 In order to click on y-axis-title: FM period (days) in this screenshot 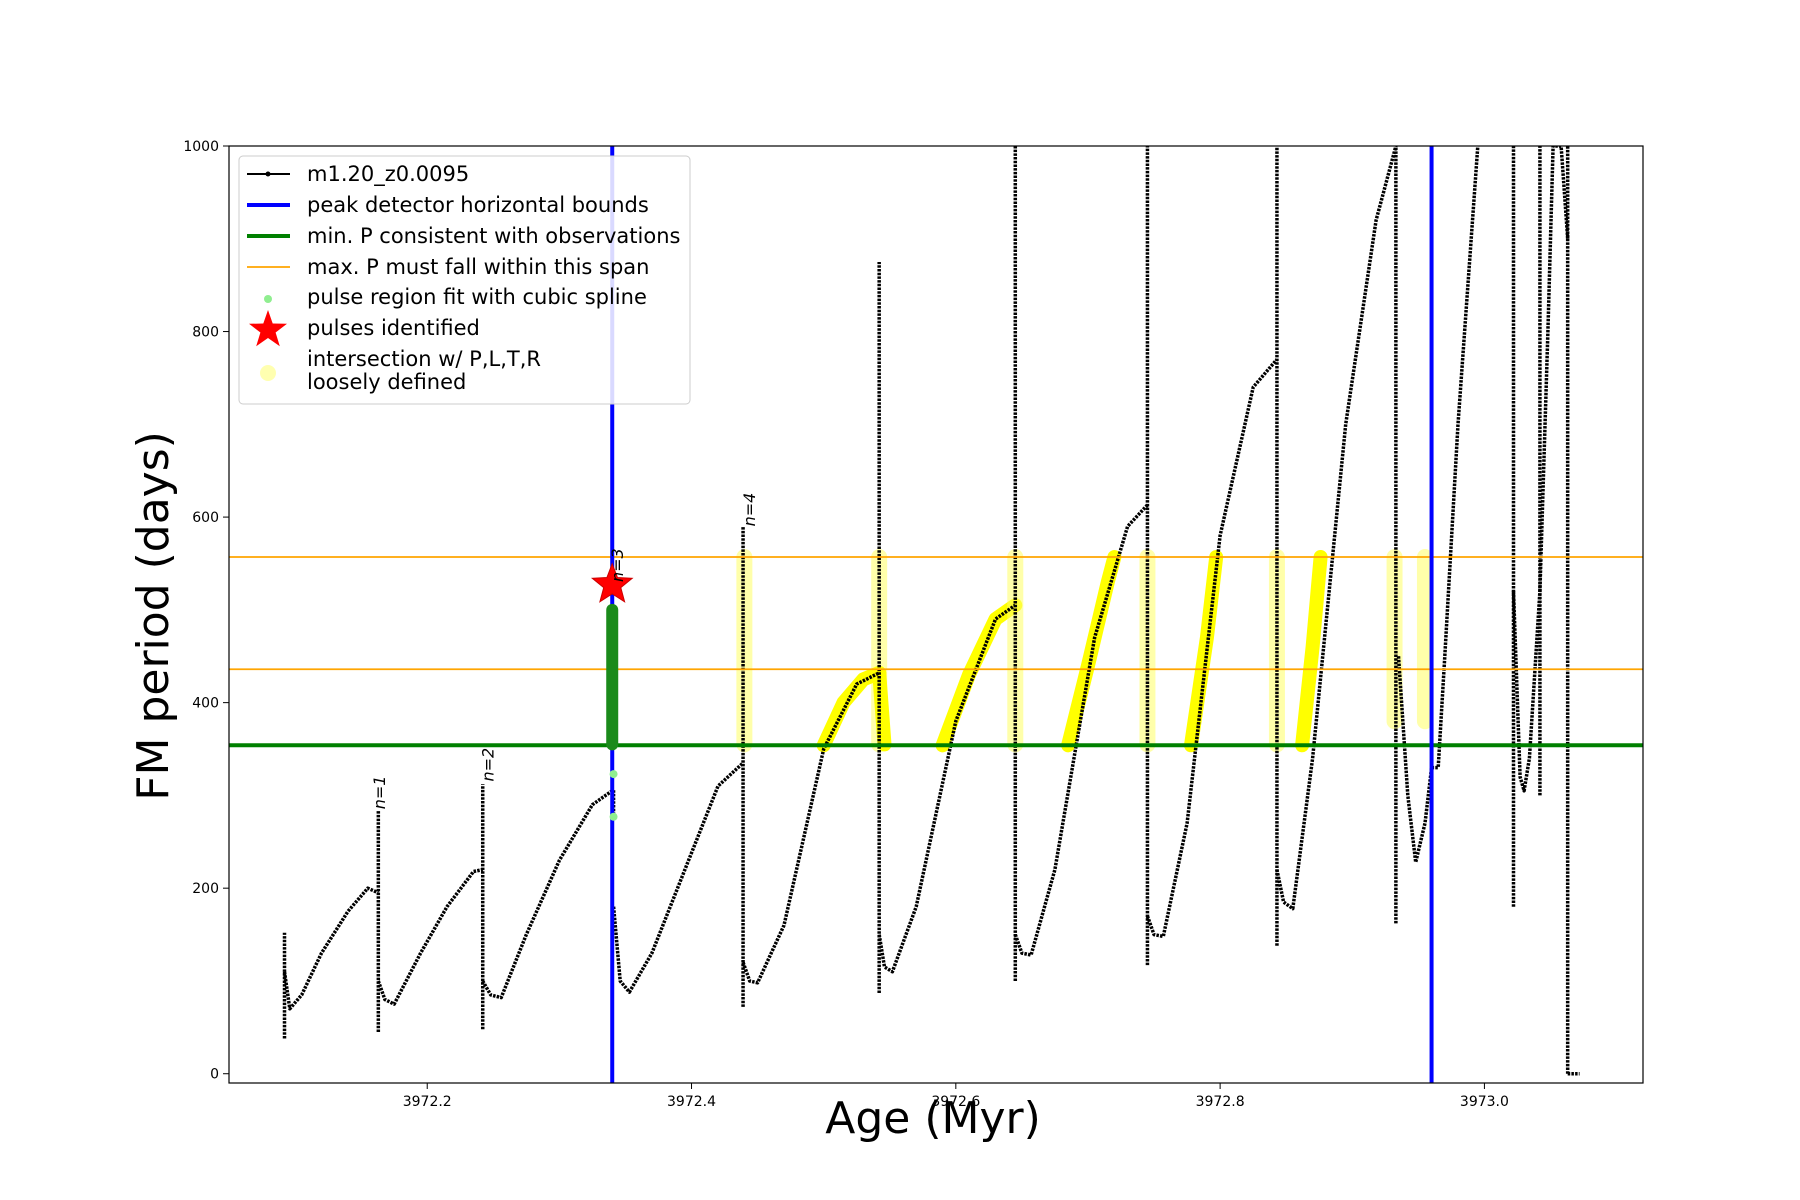, I will do `click(153, 616)`.